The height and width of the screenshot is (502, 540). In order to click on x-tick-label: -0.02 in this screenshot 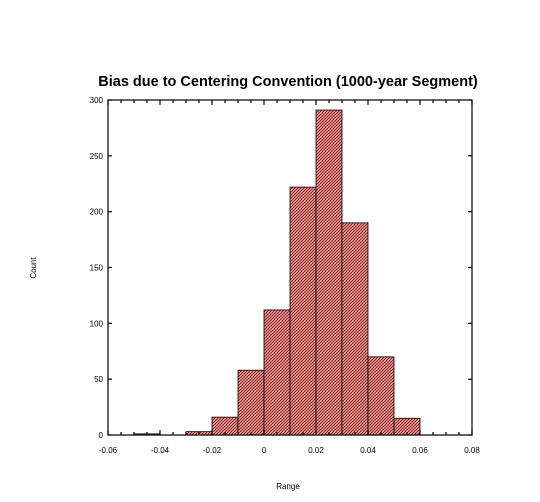, I will do `click(212, 450)`.